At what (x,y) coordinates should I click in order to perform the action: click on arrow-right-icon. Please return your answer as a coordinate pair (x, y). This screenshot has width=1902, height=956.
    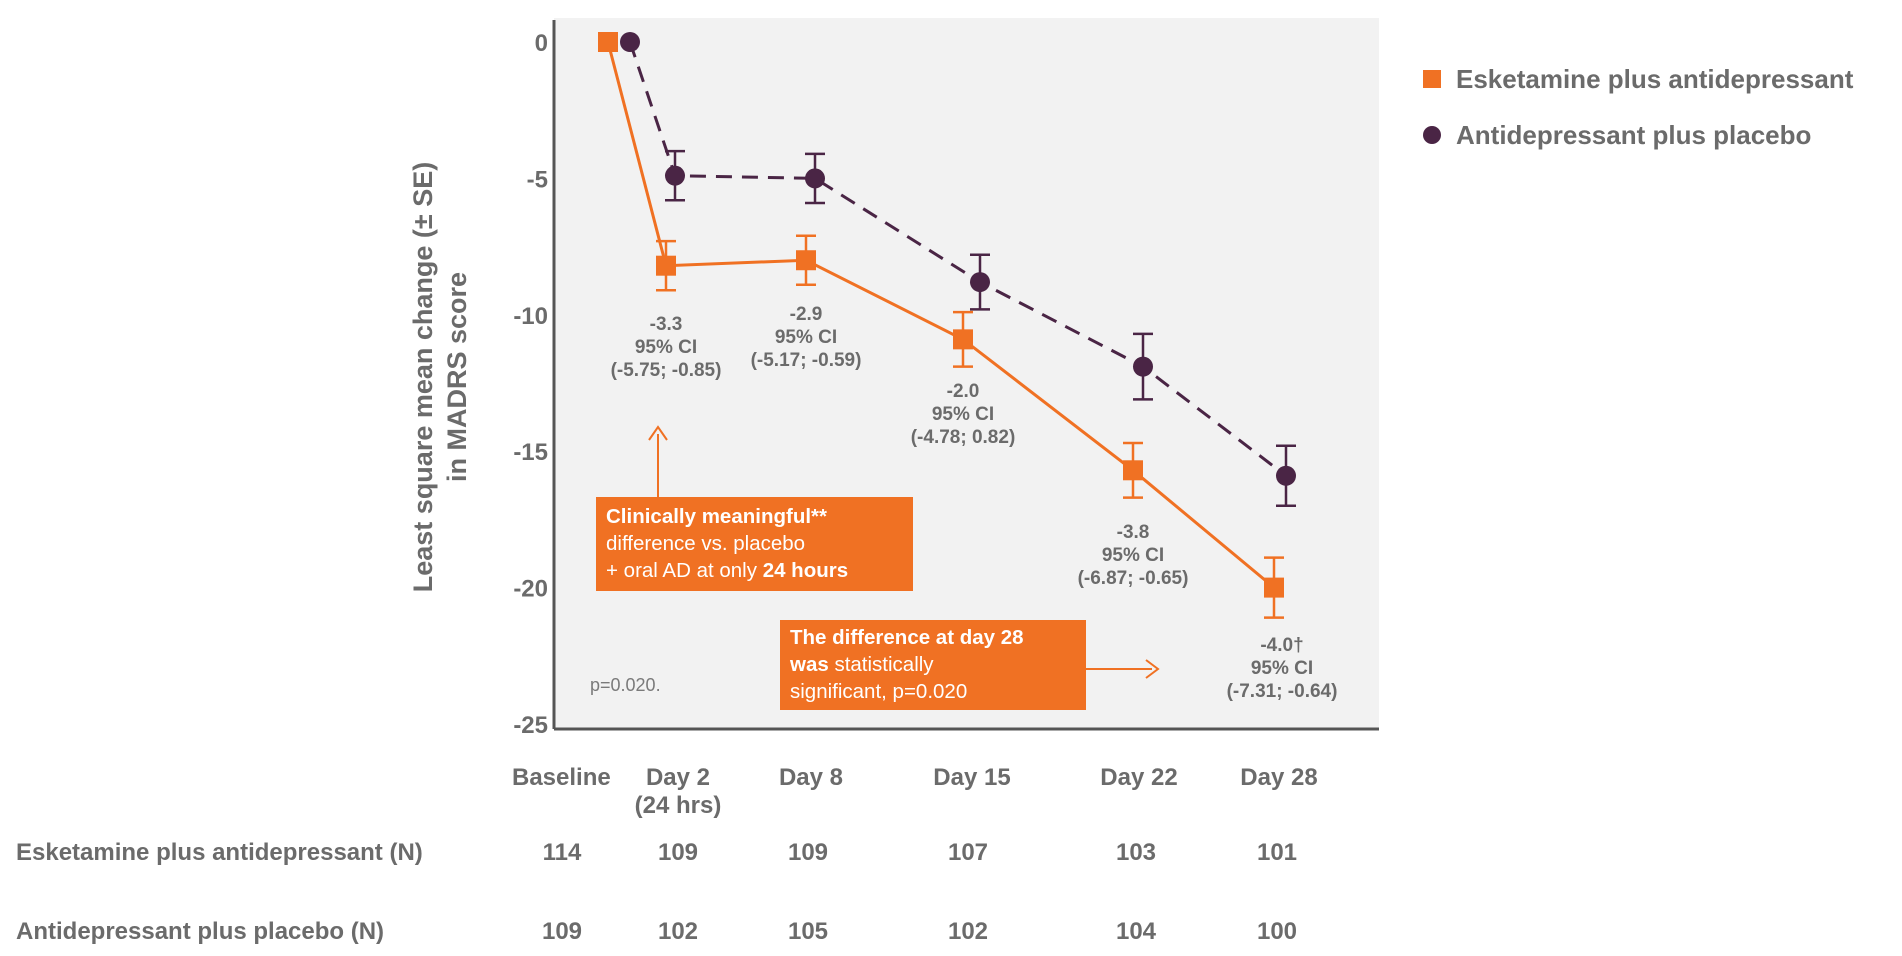
    Looking at the image, I should click on (1152, 669).